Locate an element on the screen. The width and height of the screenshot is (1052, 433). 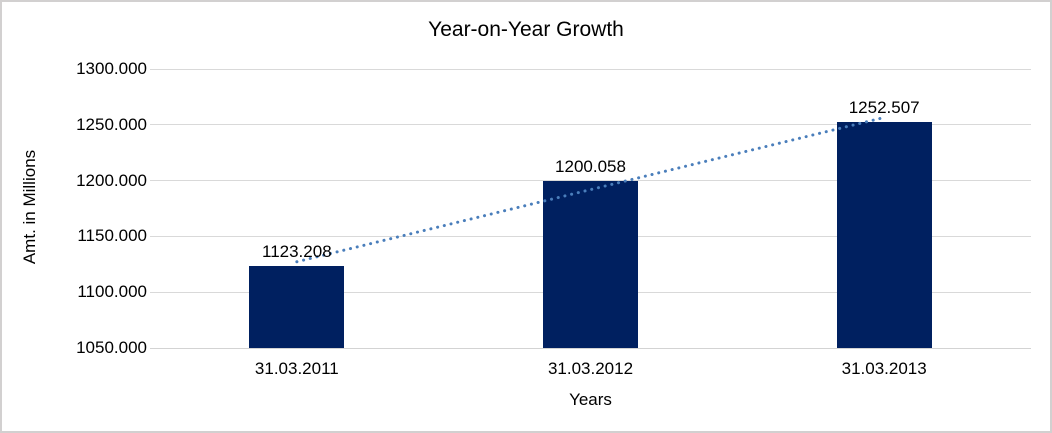
gridline is located at coordinates (590, 69).